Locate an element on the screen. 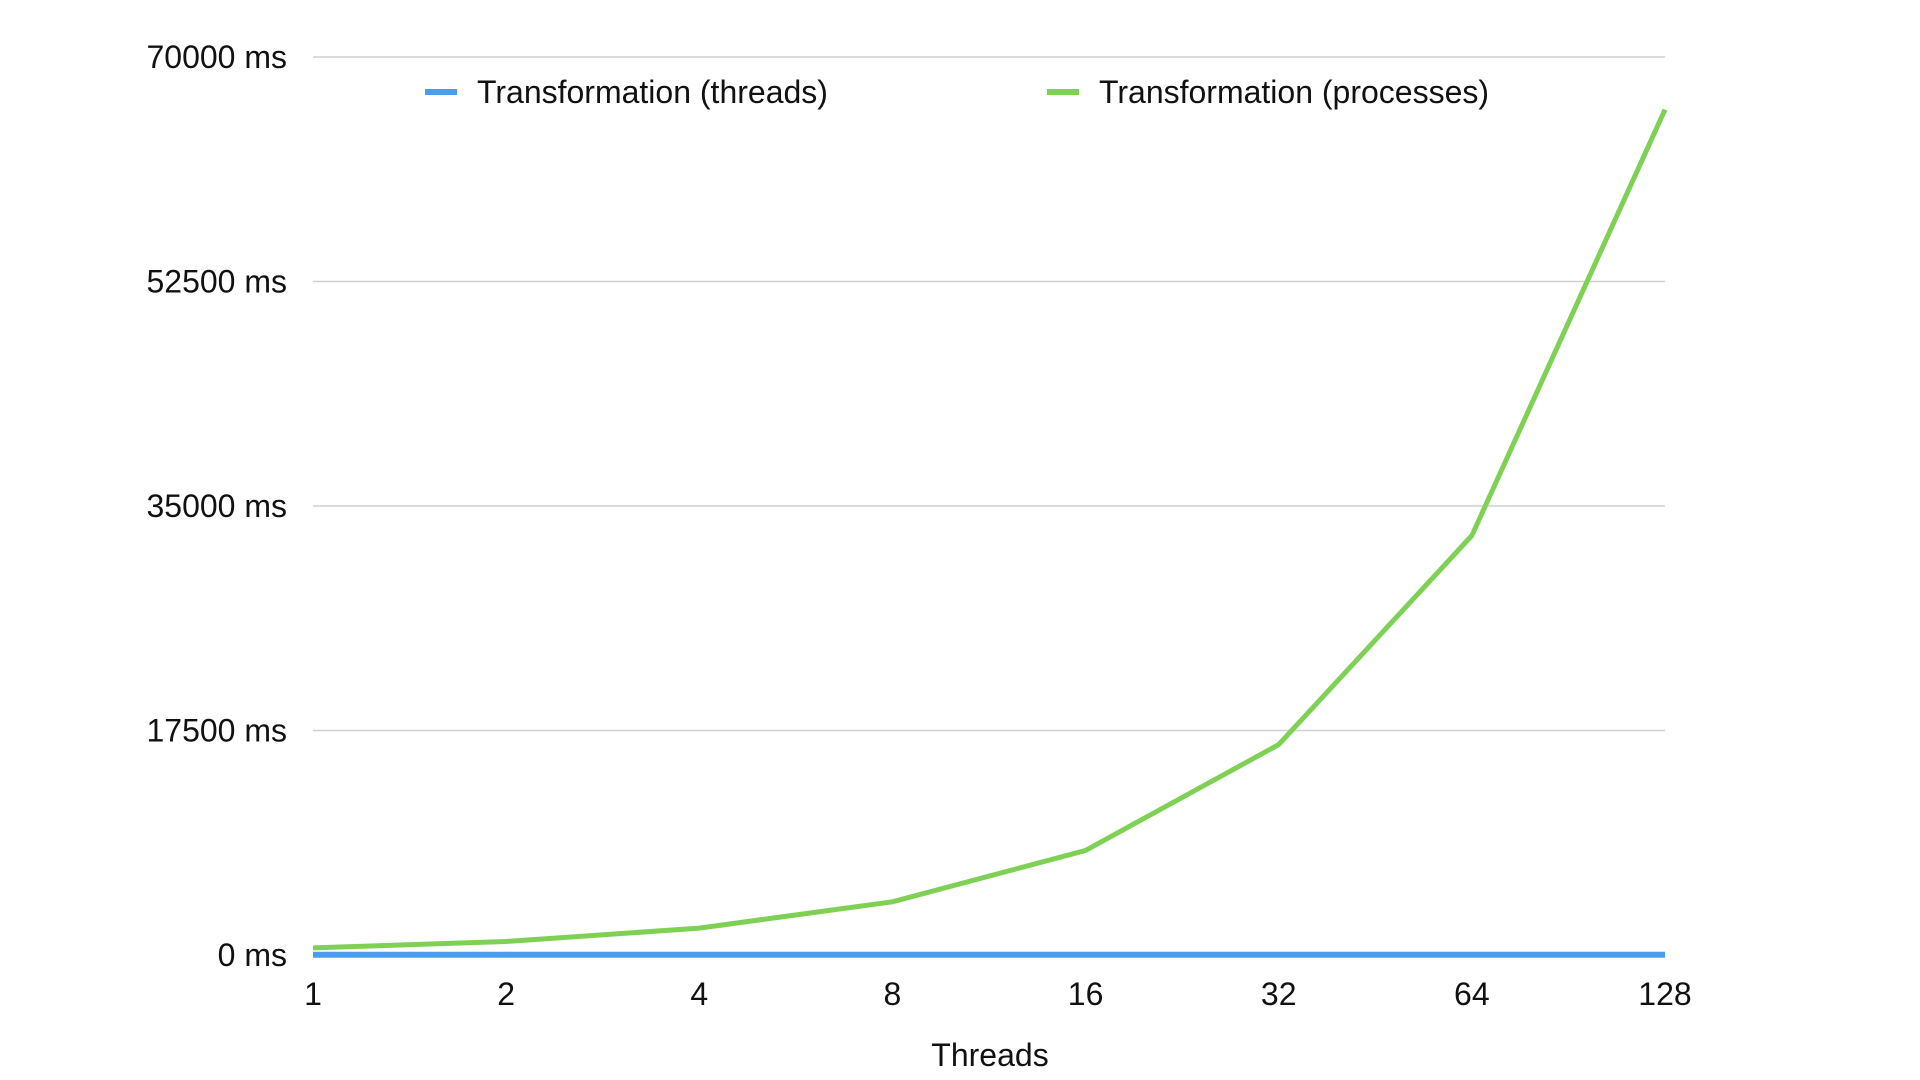 This screenshot has height=1080, width=1920. x-tick-label: 16 is located at coordinates (1086, 994).